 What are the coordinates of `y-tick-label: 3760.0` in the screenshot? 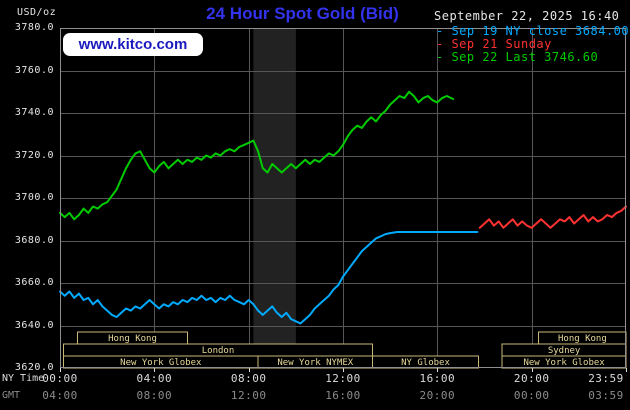 It's located at (34, 70).